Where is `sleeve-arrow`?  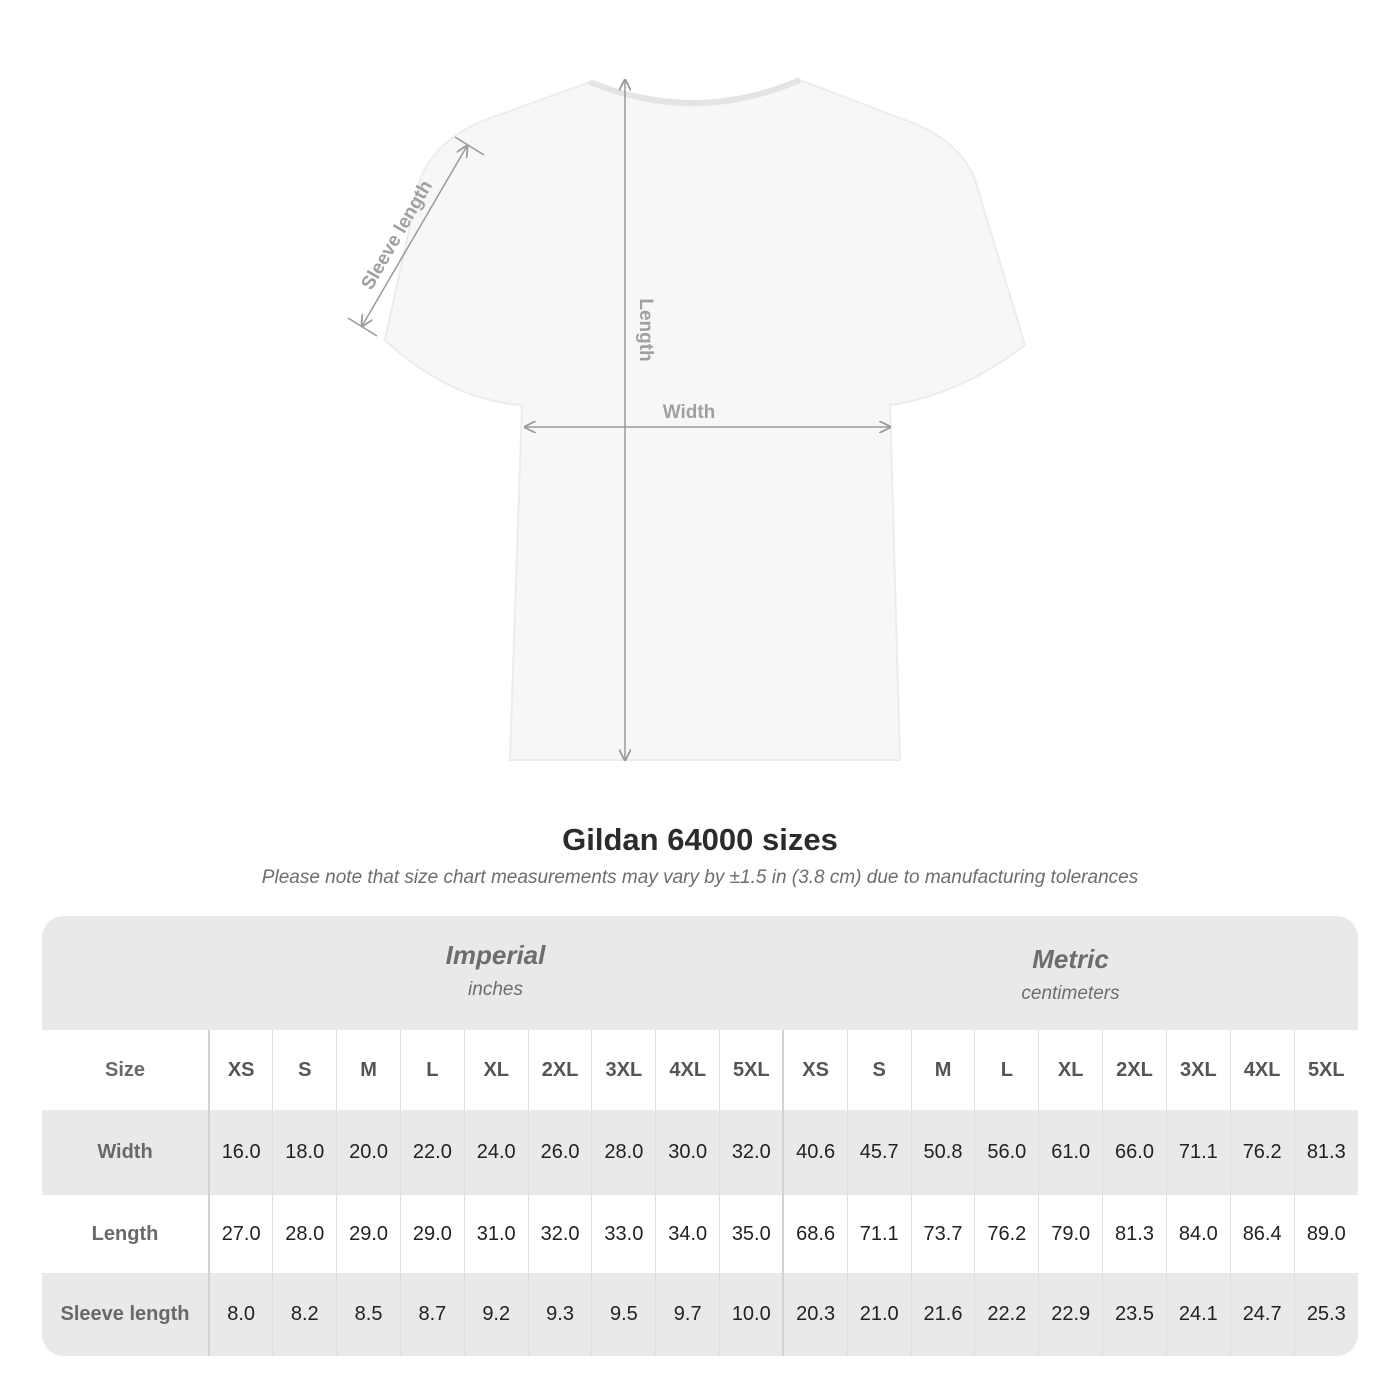 sleeve-arrow is located at coordinates (414, 236).